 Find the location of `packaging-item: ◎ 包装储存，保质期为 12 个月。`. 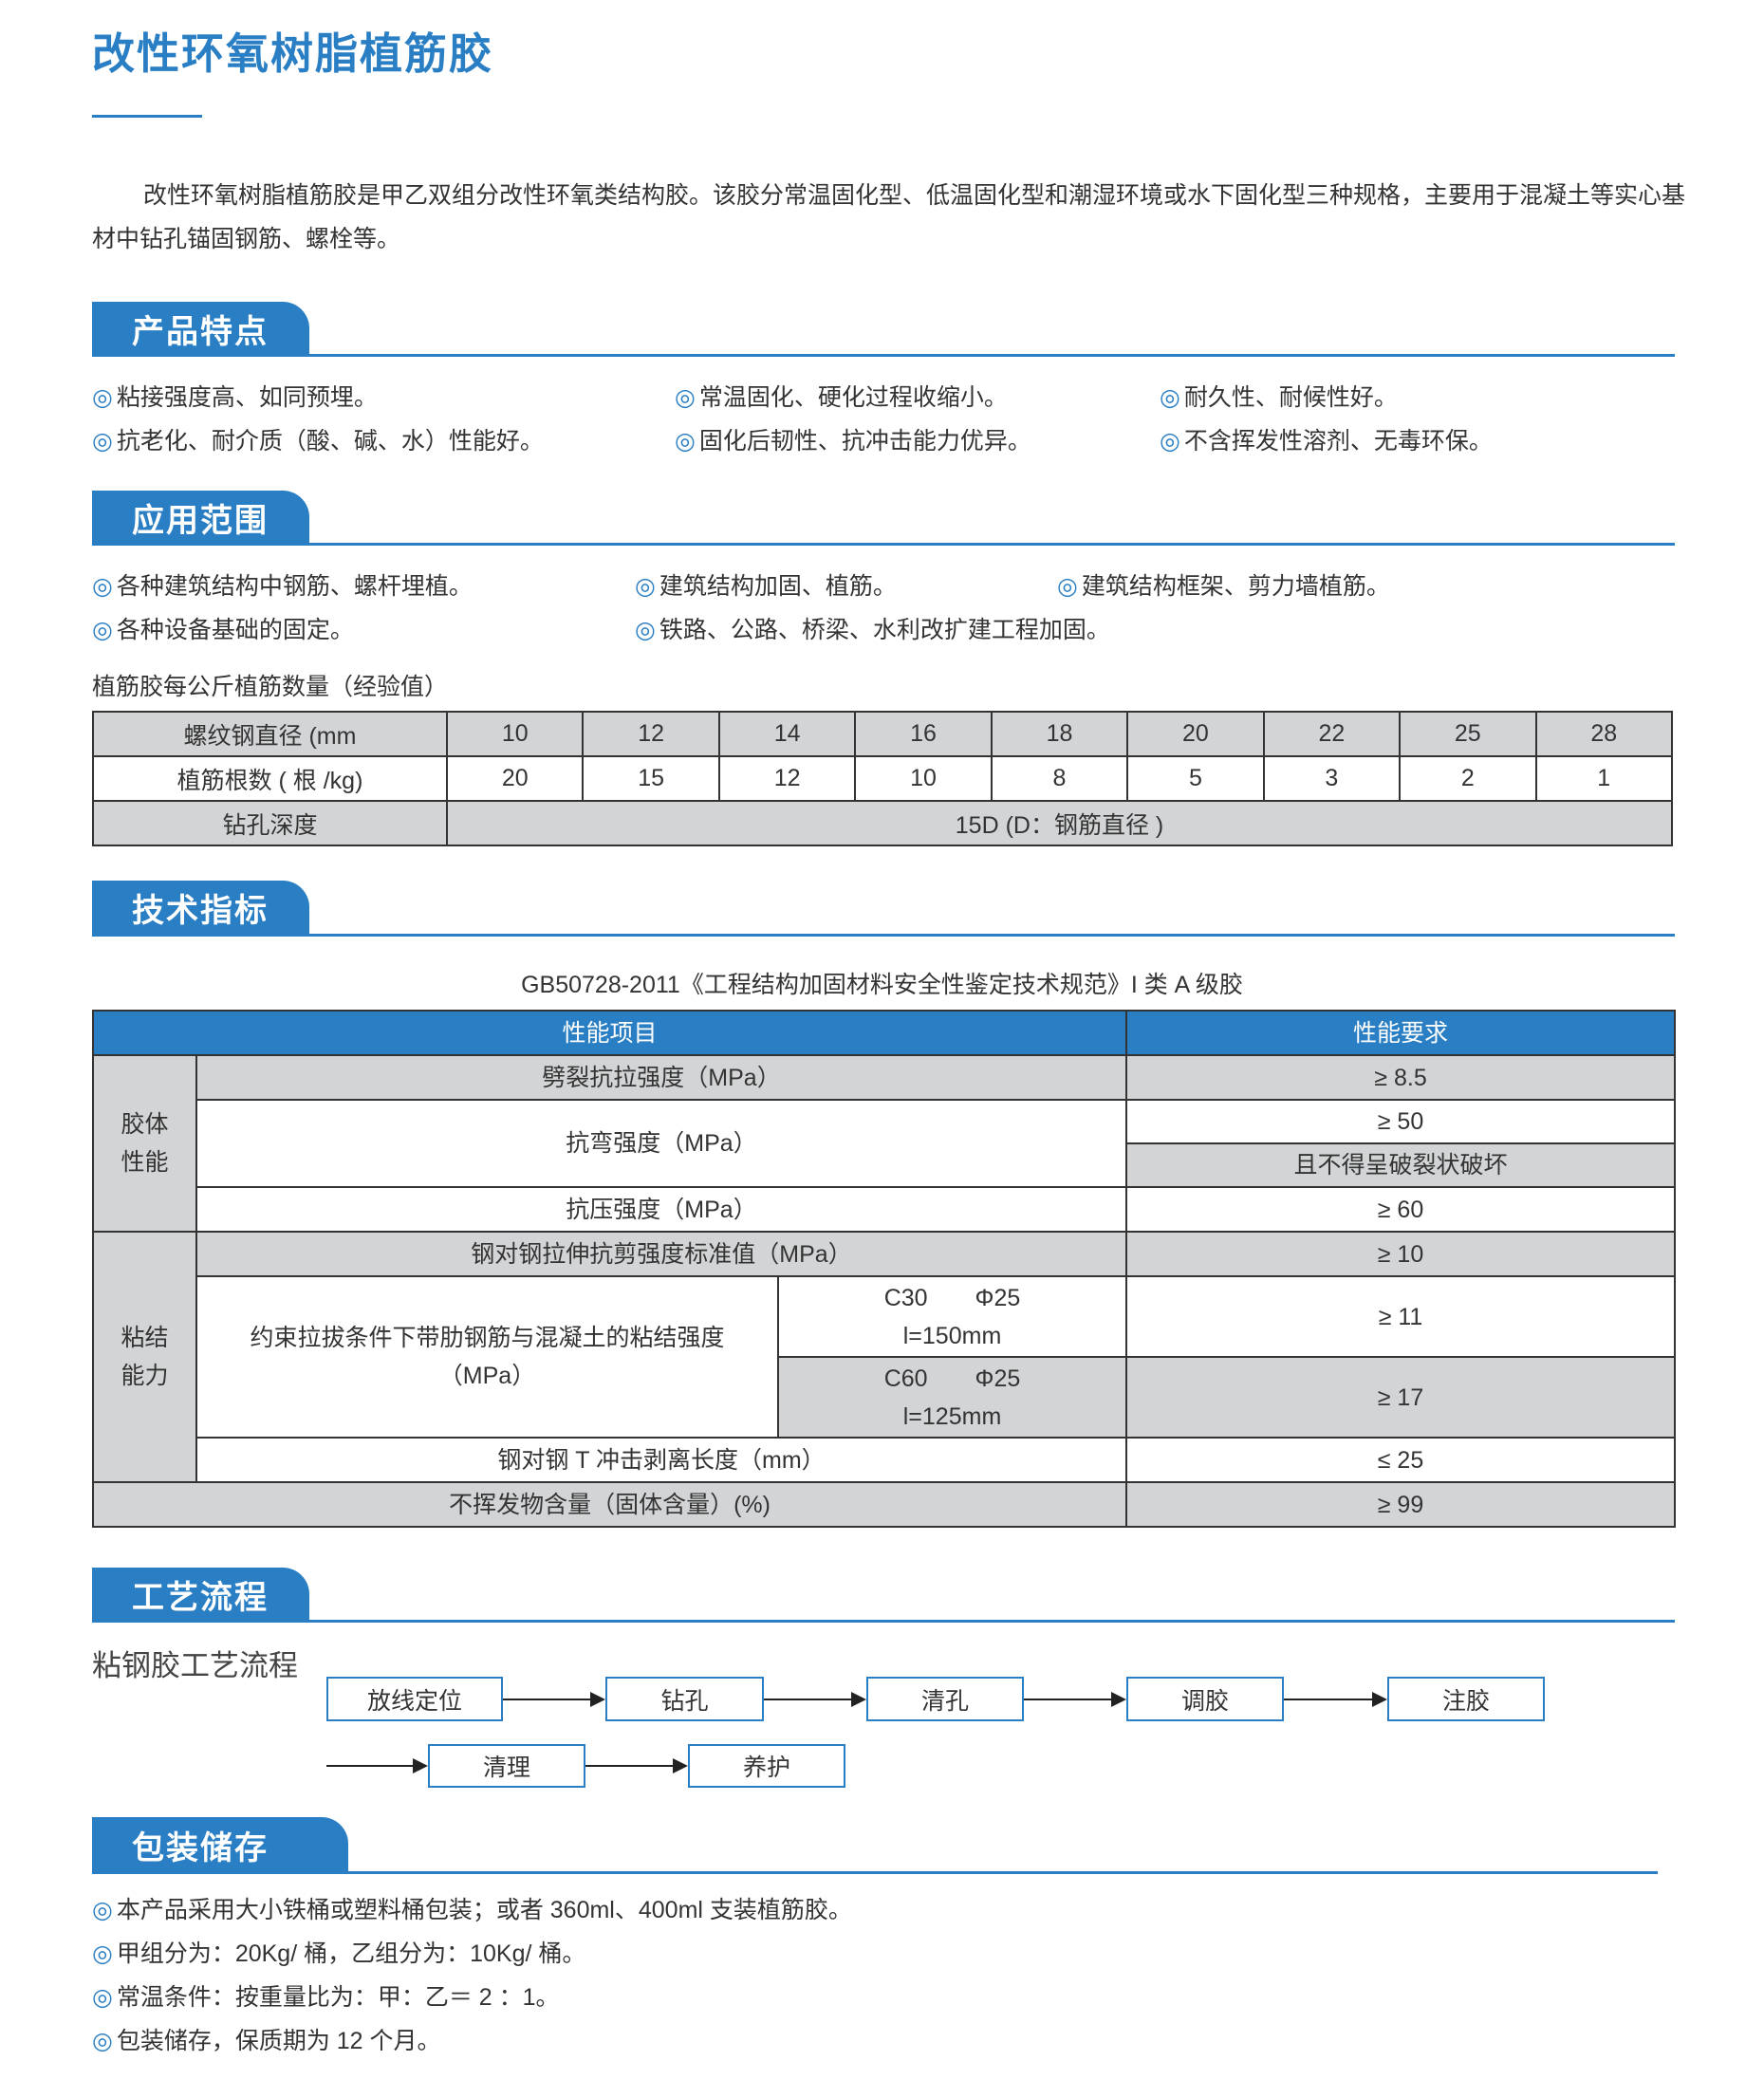

packaging-item: ◎ 包装储存，保质期为 12 个月。 is located at coordinates (266, 2041).